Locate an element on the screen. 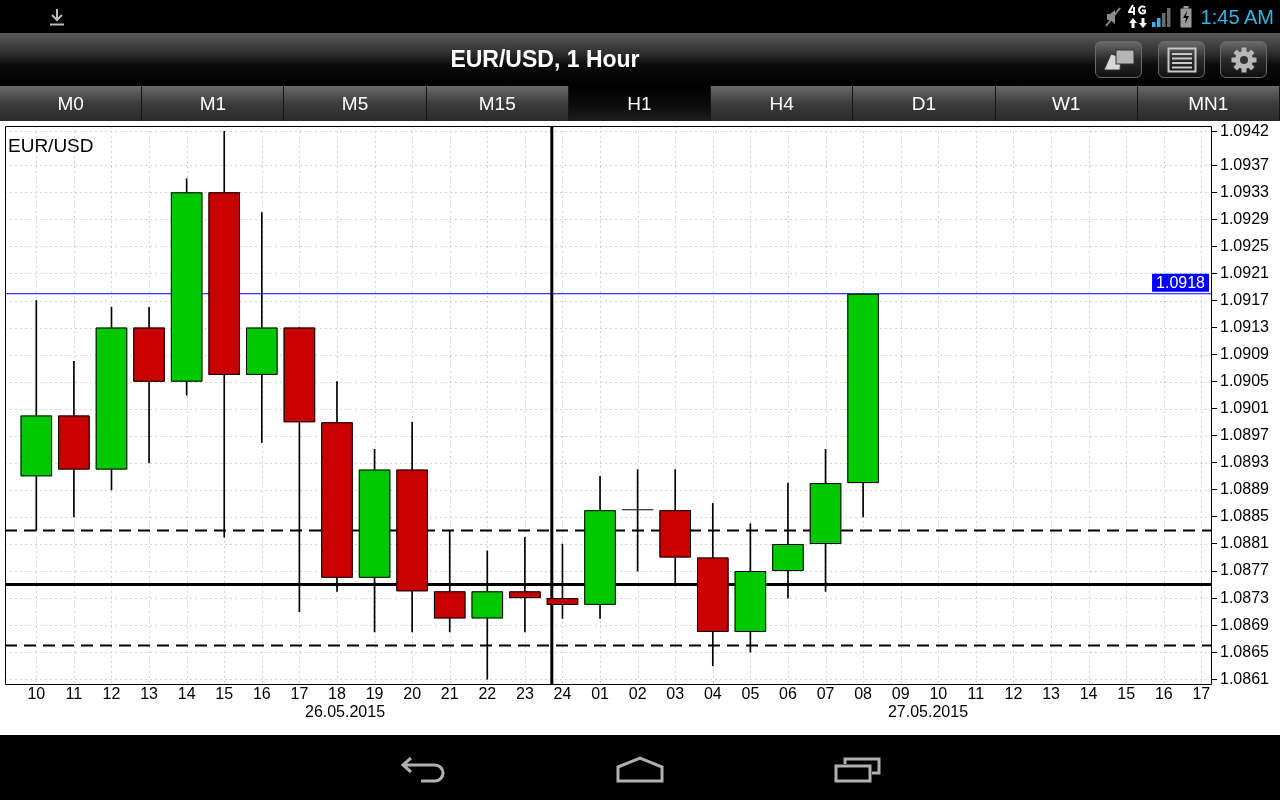 The width and height of the screenshot is (1280, 800). x-tick-label: 21 is located at coordinates (449, 694).